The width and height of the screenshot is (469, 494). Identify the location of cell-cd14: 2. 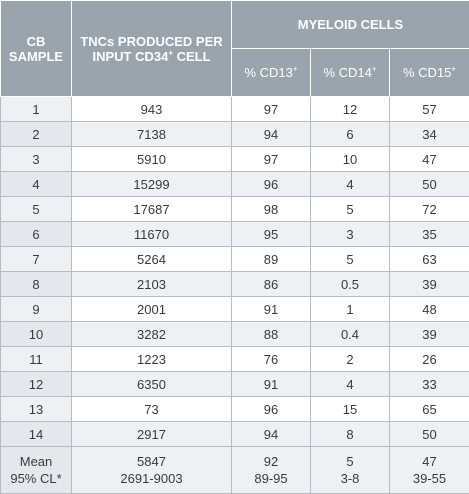
(350, 359).